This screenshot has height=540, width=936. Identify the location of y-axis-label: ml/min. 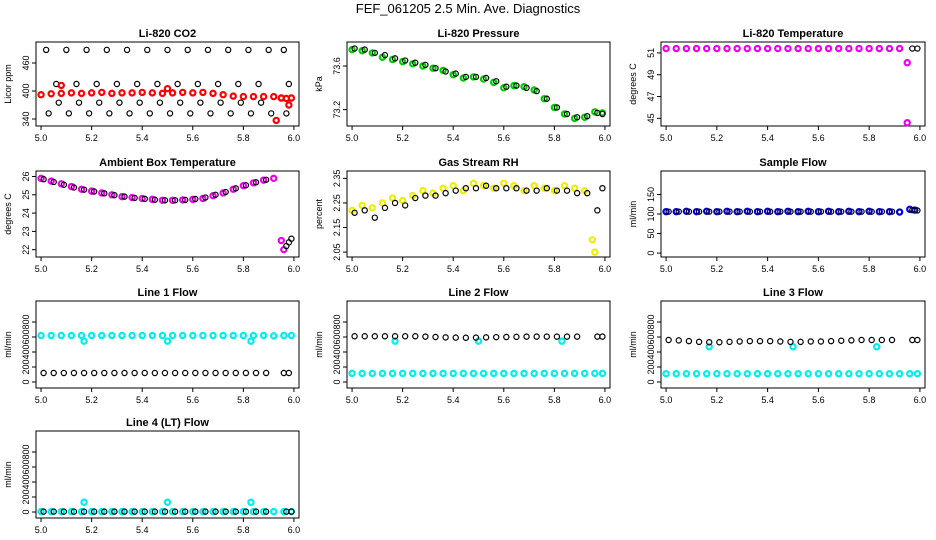
(8, 474).